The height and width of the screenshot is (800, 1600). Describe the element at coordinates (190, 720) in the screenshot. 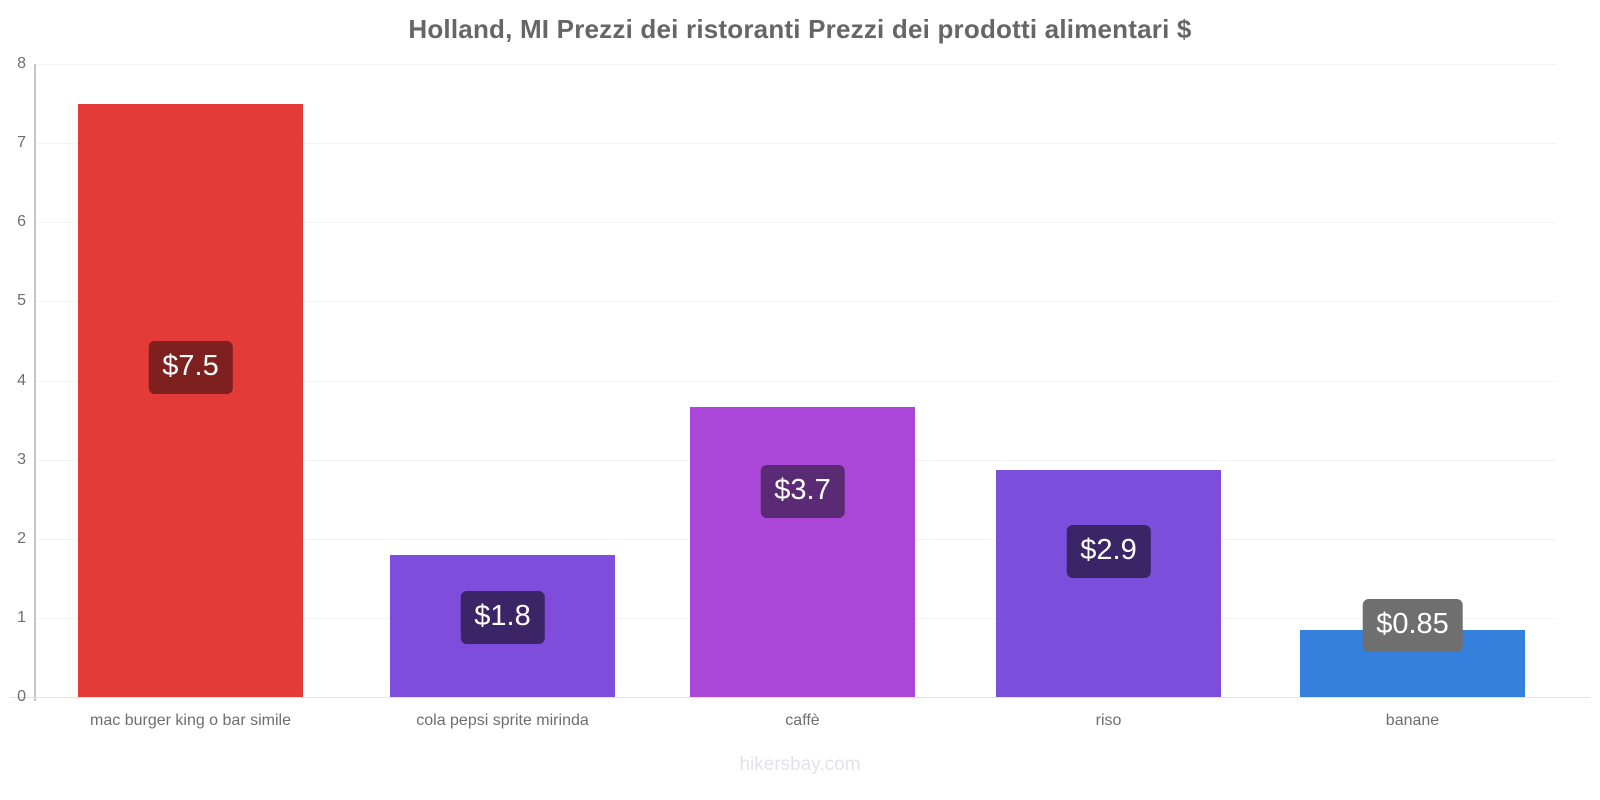

I see `x-label-1: mac burger king o bar simile` at that location.